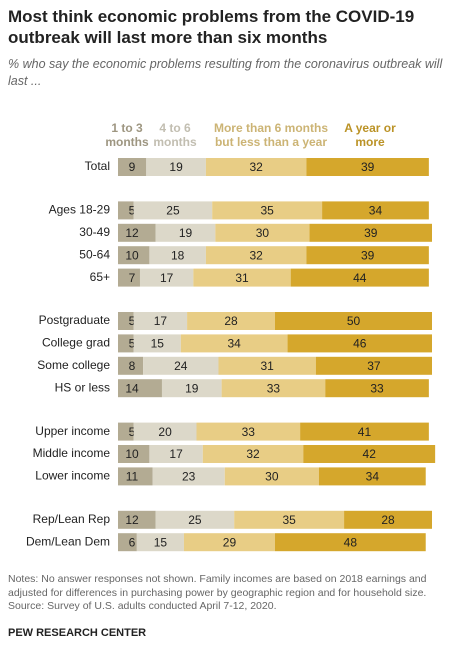 Image resolution: width=460 pixels, height=658 pixels. What do you see at coordinates (132, 388) in the screenshot?
I see `value-label: 14` at bounding box center [132, 388].